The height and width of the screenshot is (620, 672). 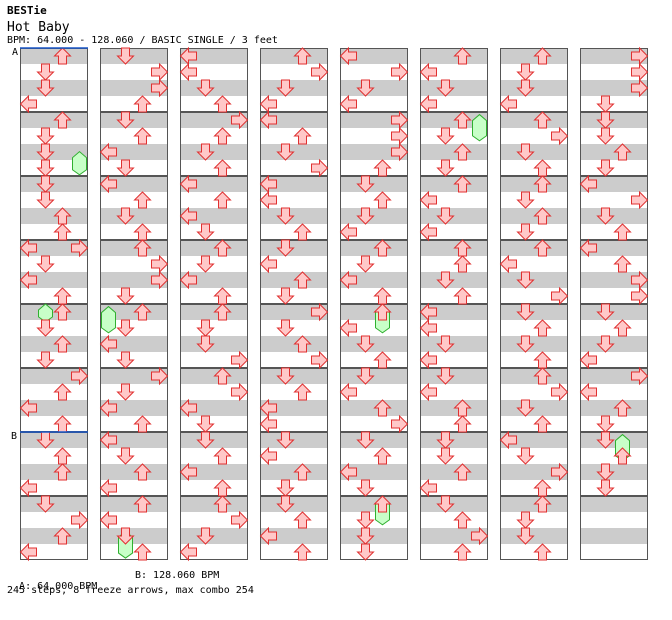 What do you see at coordinates (614, 520) in the screenshot?
I see `measure-stripe` at bounding box center [614, 520].